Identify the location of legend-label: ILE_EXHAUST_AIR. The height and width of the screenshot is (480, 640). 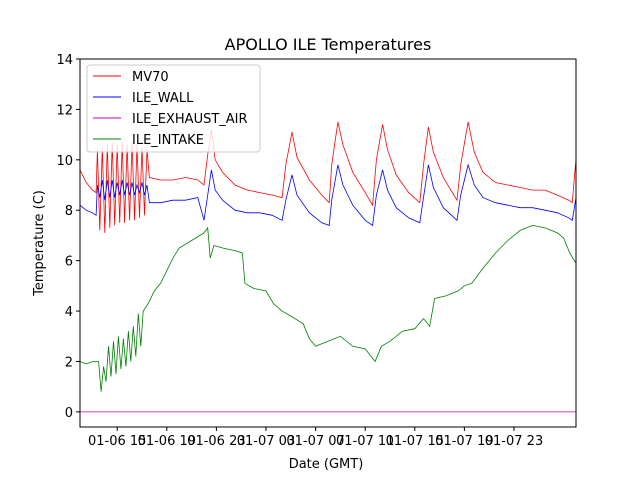
(190, 119).